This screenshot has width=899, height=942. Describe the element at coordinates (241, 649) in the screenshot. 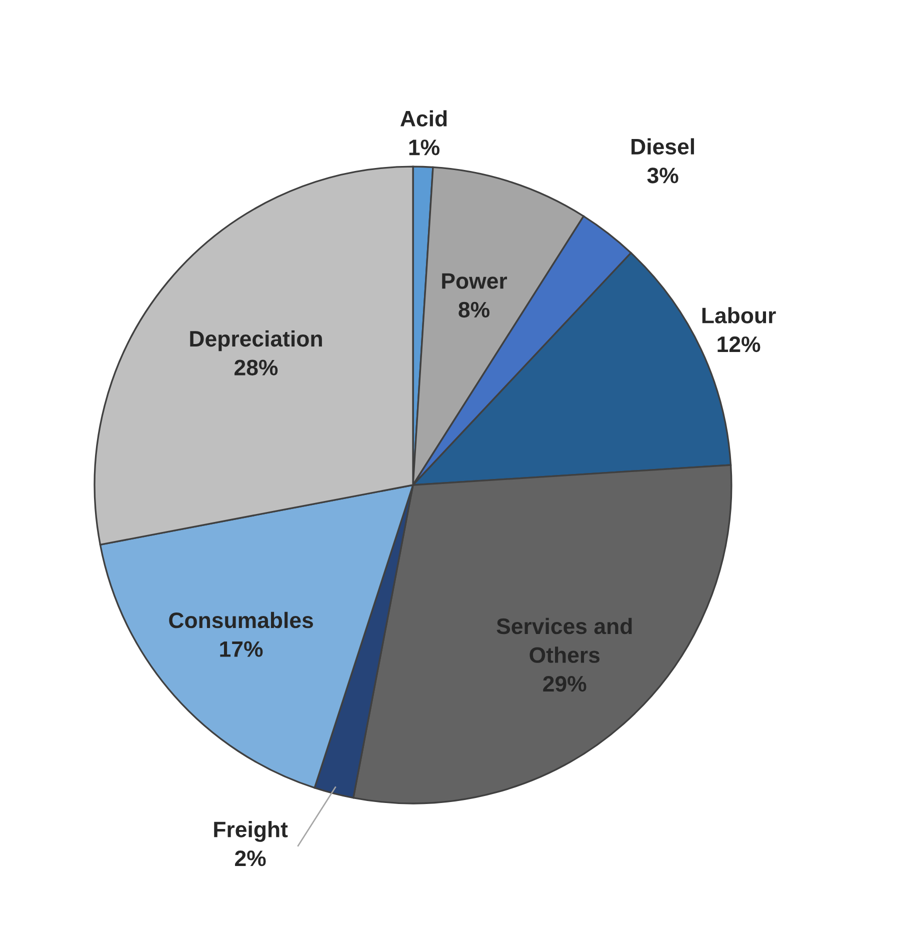

I see `data-label: 17%` at that location.